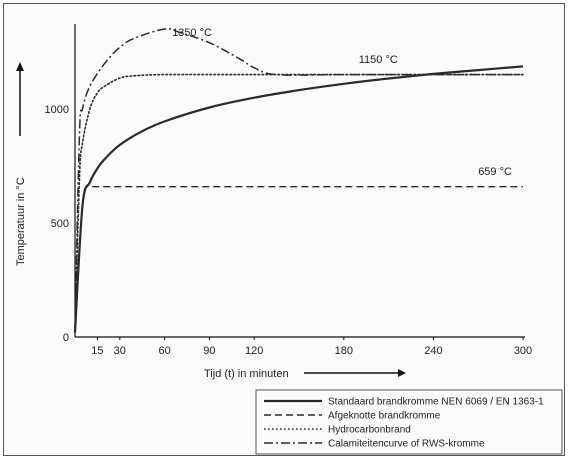 This screenshot has width=570, height=465. I want to click on legend-entry-label: Calamiteitencurve of RWS-kromme, so click(406, 444).